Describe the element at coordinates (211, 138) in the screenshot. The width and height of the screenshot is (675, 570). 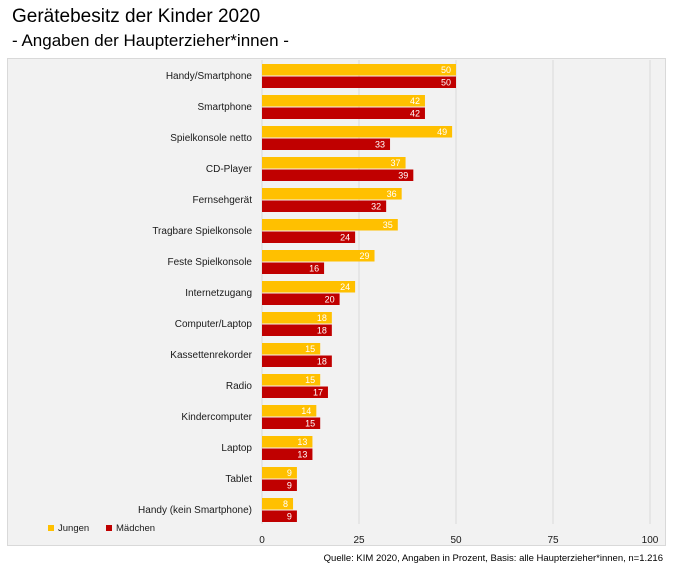
I see `category-label-spielkonsole-netto: Spielkonsole netto` at that location.